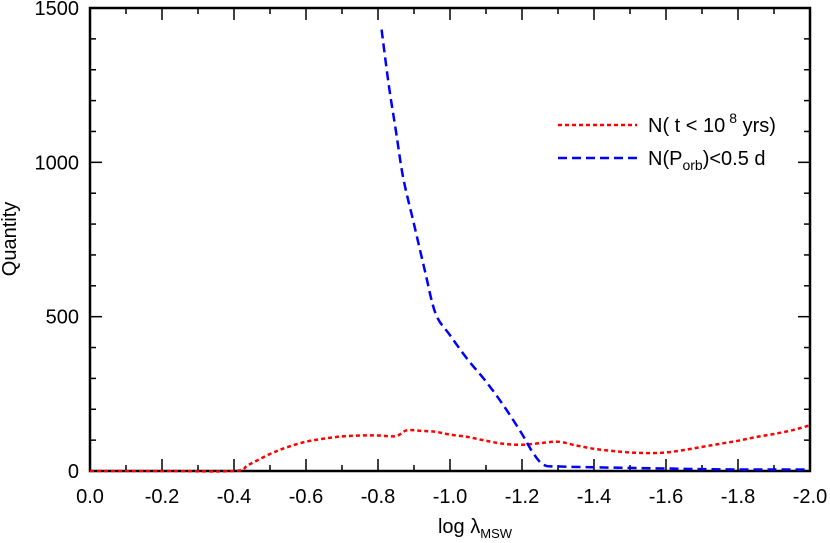 The width and height of the screenshot is (830, 543). I want to click on x-tick-label: 0.0, so click(90, 497).